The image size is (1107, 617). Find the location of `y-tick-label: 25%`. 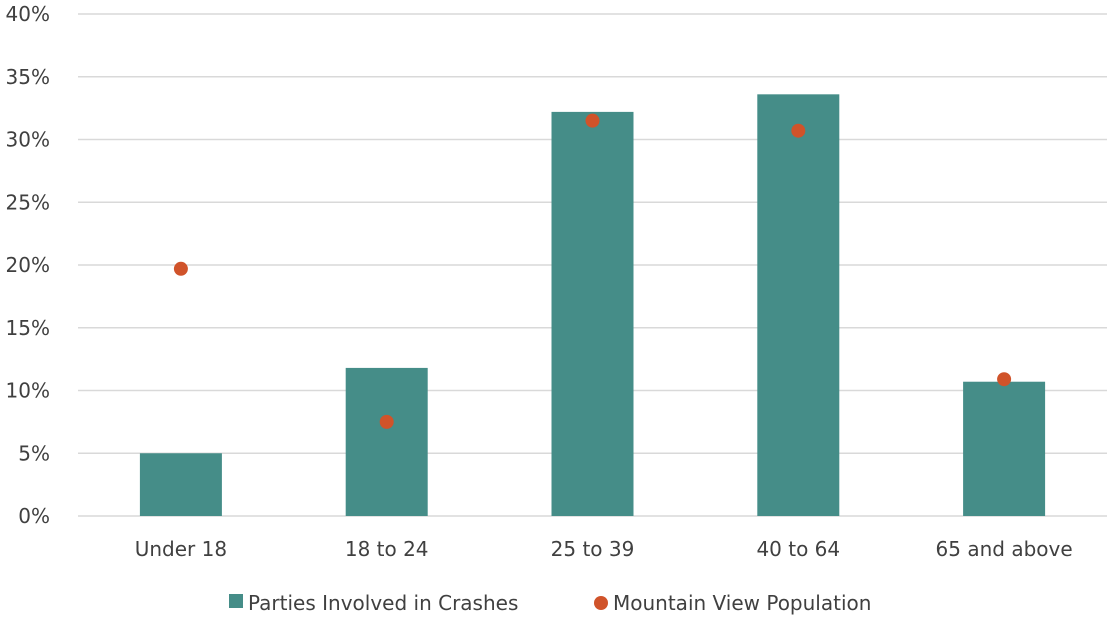

y-tick-label: 25% is located at coordinates (28, 202).